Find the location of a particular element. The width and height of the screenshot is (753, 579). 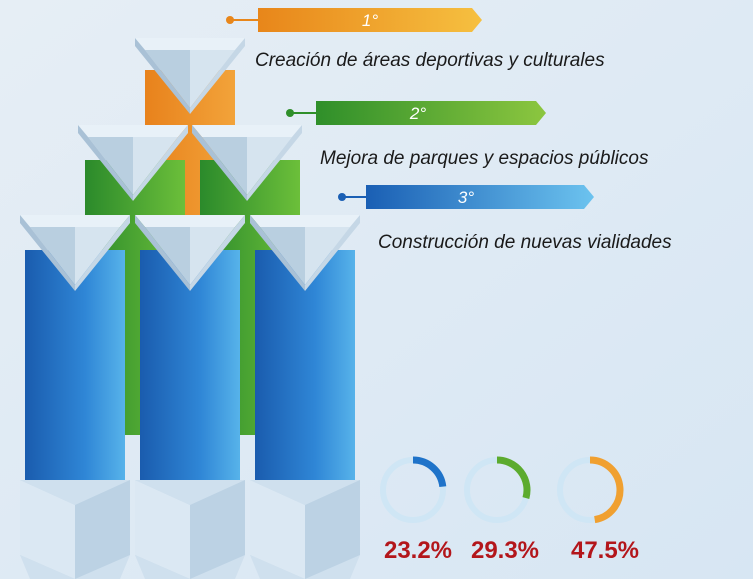

rank: 1° is located at coordinates (370, 20).